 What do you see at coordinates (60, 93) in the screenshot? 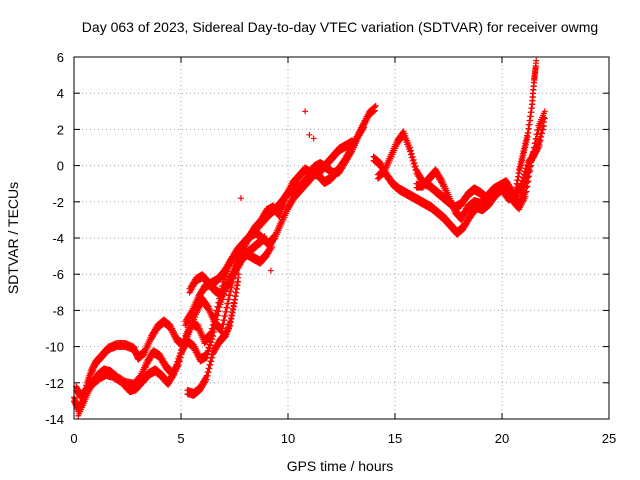
I see `y-tick-label: 4` at bounding box center [60, 93].